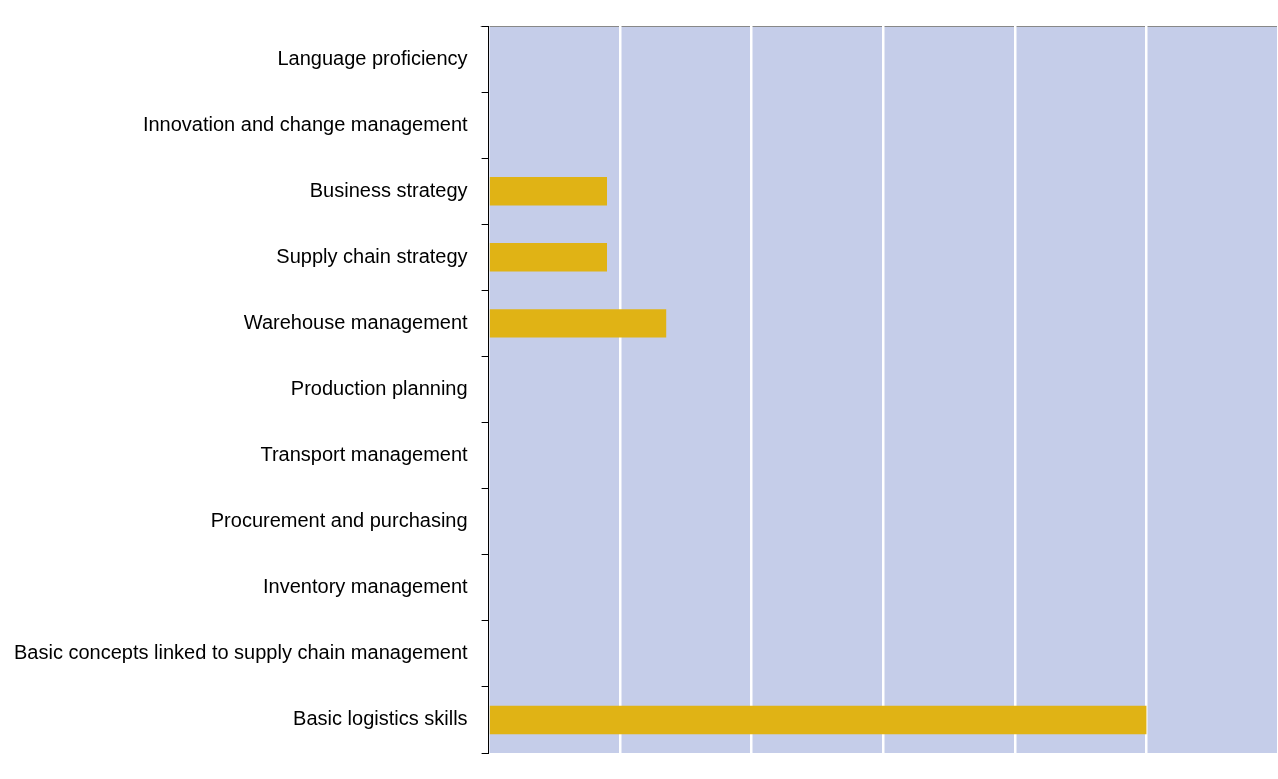 This screenshot has width=1278, height=779. I want to click on y-tick-label: Language proficiency, so click(372, 57).